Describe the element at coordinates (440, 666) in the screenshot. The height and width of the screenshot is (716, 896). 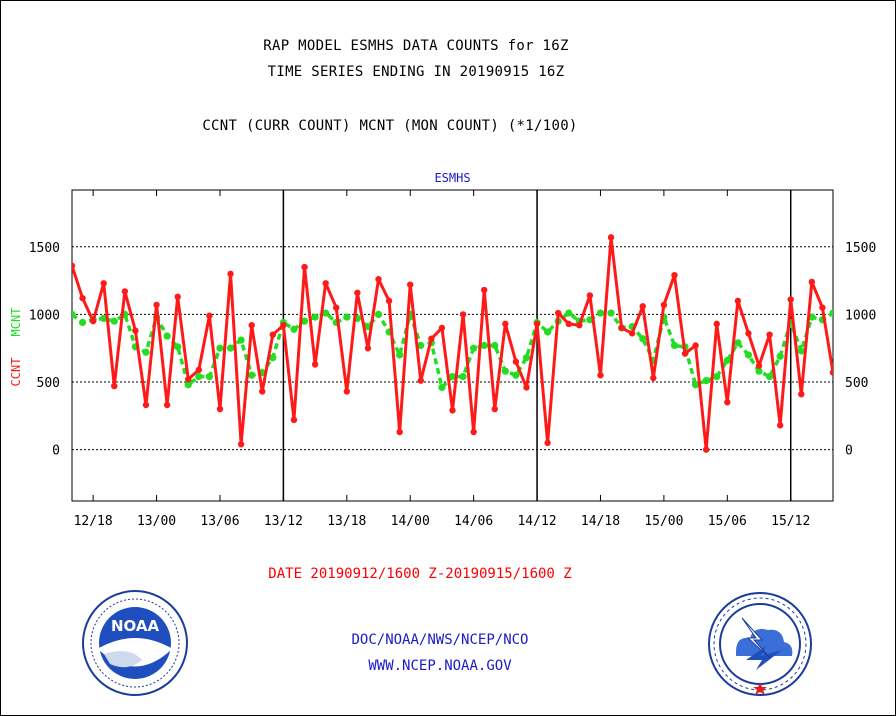
I see `credit-website: WWW.NCEP.NOAA.GOV` at that location.